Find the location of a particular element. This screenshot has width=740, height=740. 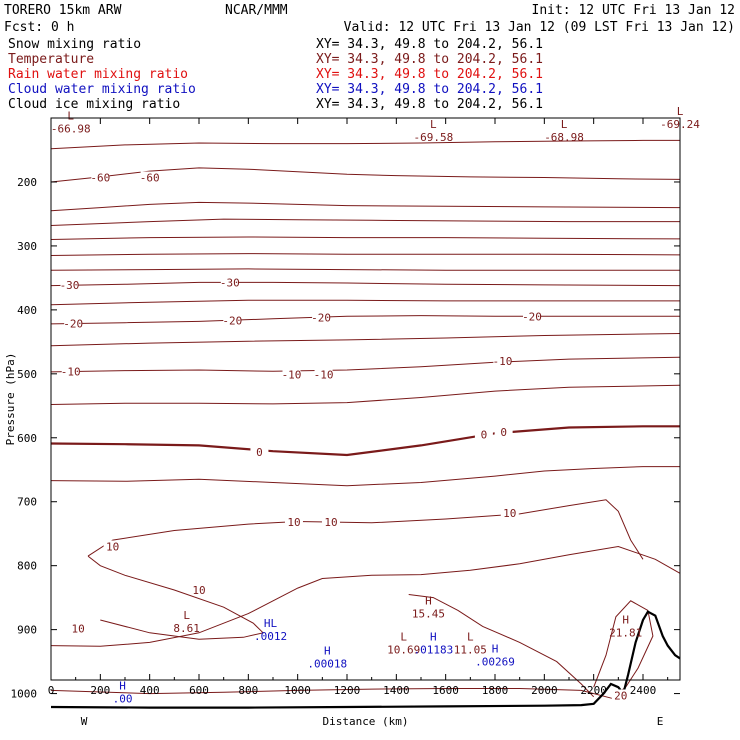

extremum-value: 15.45 is located at coordinates (428, 613).